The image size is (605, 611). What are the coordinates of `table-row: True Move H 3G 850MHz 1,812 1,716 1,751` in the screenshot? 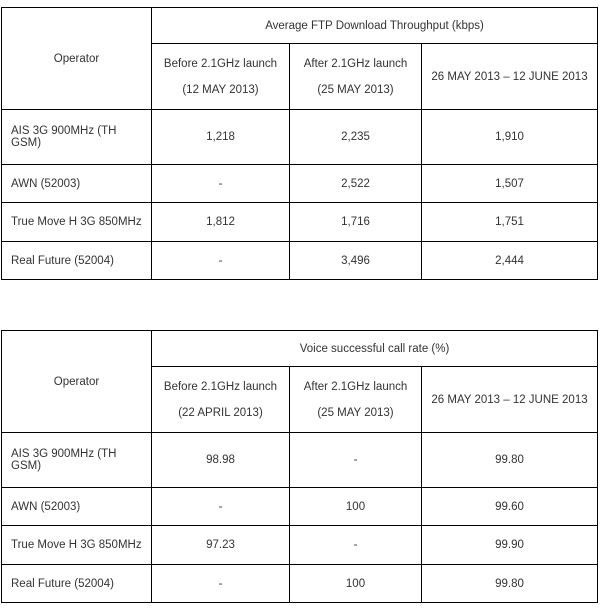 It's located at (299, 222).